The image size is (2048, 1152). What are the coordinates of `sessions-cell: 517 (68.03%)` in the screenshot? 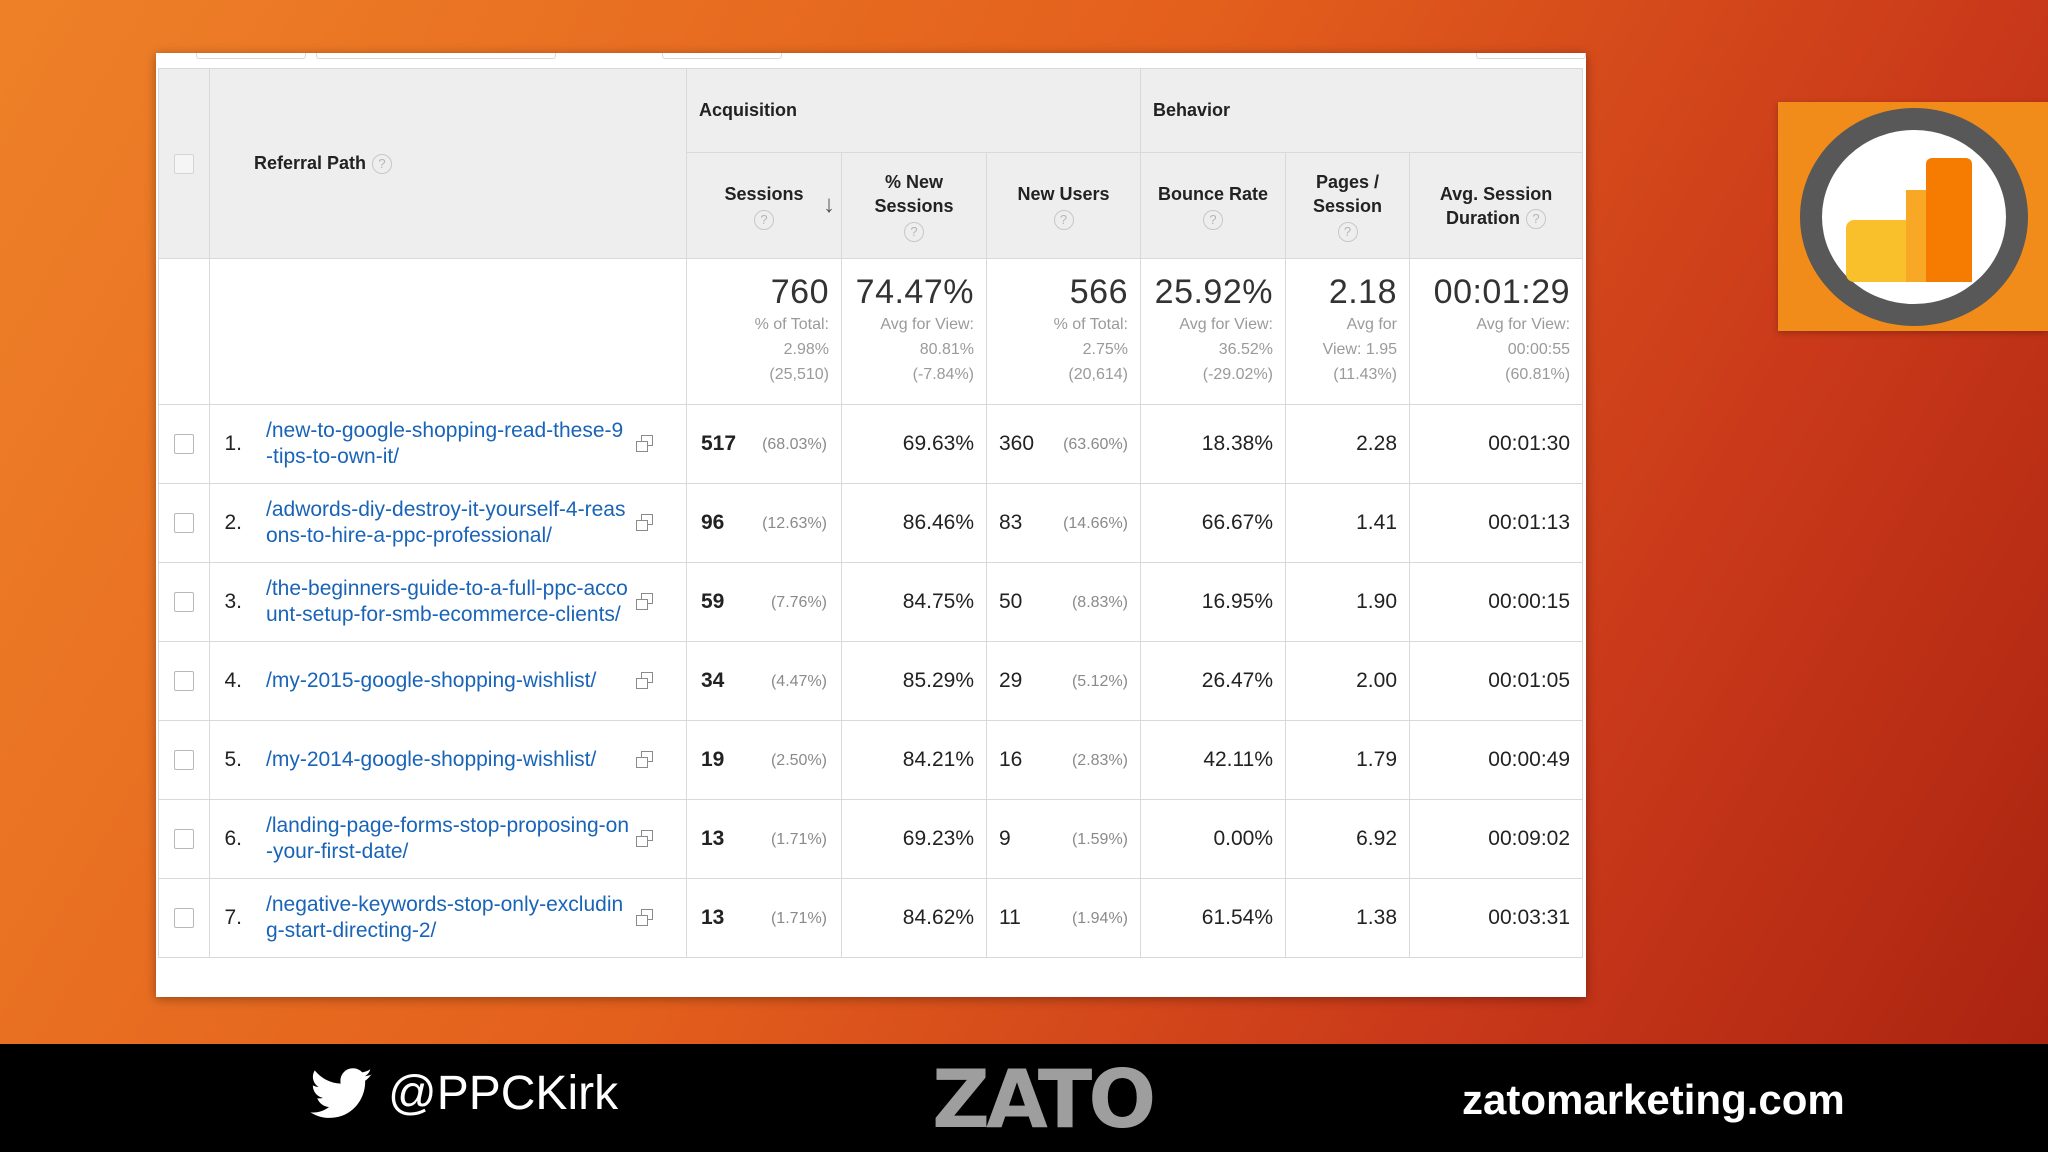 It's located at (764, 444).